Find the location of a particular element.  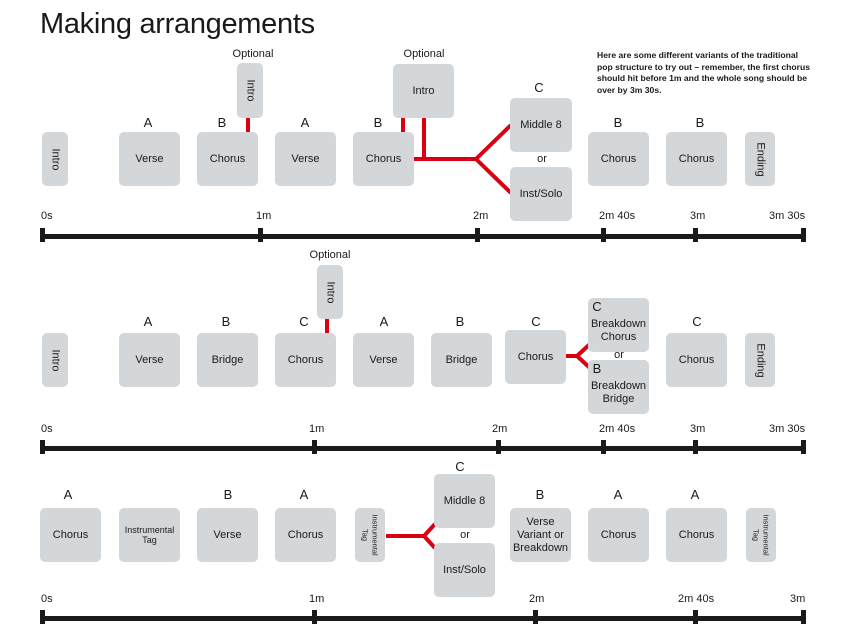

section-breakdown-chorus: Breakdown Chorus is located at coordinates (618, 325).